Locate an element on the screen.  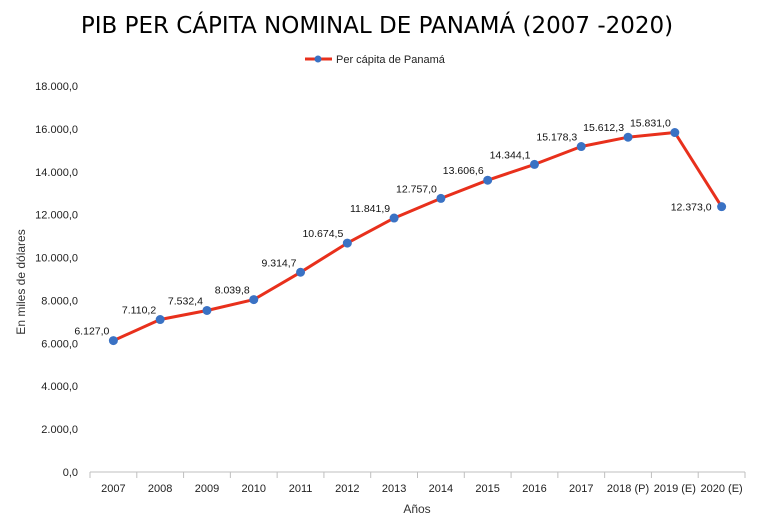
x-tick-label: 2008 is located at coordinates (160, 489).